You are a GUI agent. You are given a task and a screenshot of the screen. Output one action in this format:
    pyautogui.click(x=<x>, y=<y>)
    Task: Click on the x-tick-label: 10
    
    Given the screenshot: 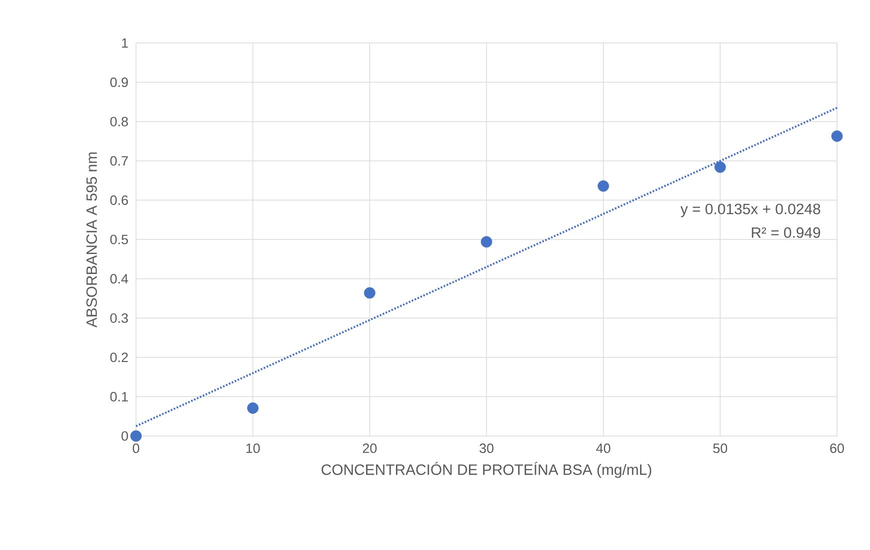 What is the action you would take?
    pyautogui.click(x=253, y=449)
    